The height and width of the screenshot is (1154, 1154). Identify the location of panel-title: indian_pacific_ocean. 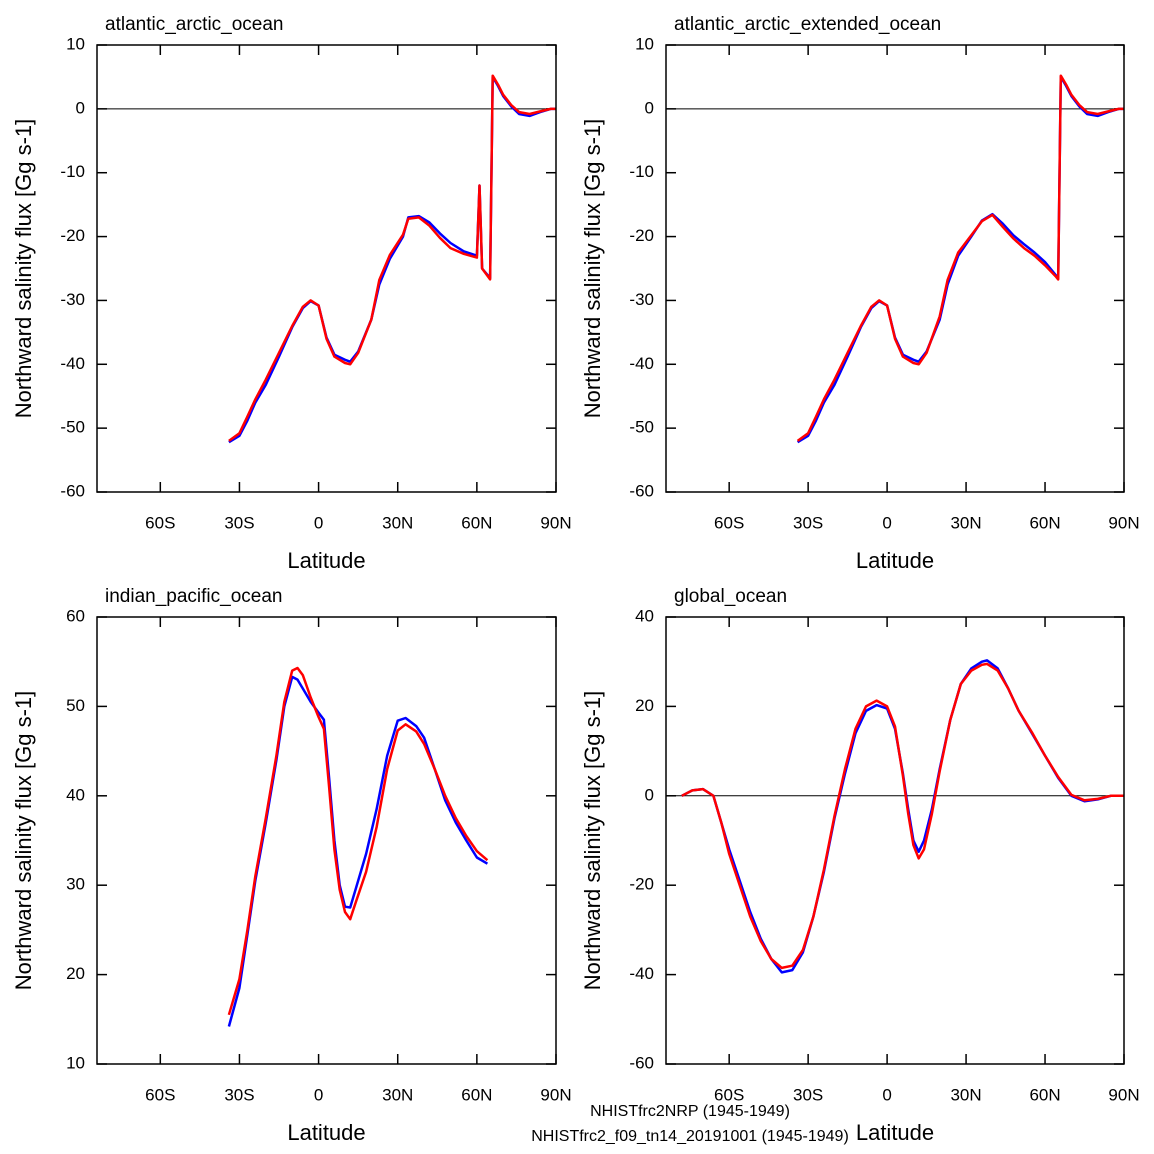
(193, 596).